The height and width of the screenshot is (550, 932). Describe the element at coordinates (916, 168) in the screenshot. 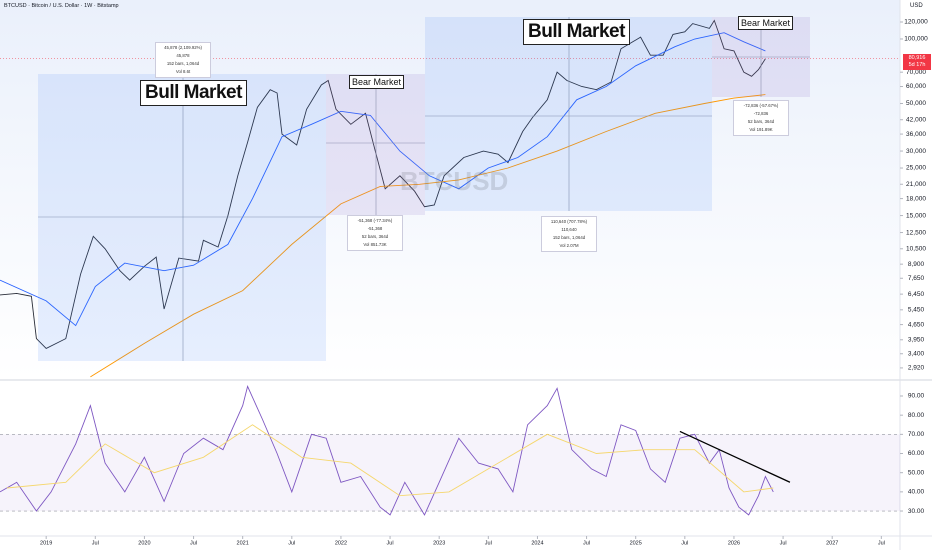

I see `y-tick-label: 25,000` at that location.